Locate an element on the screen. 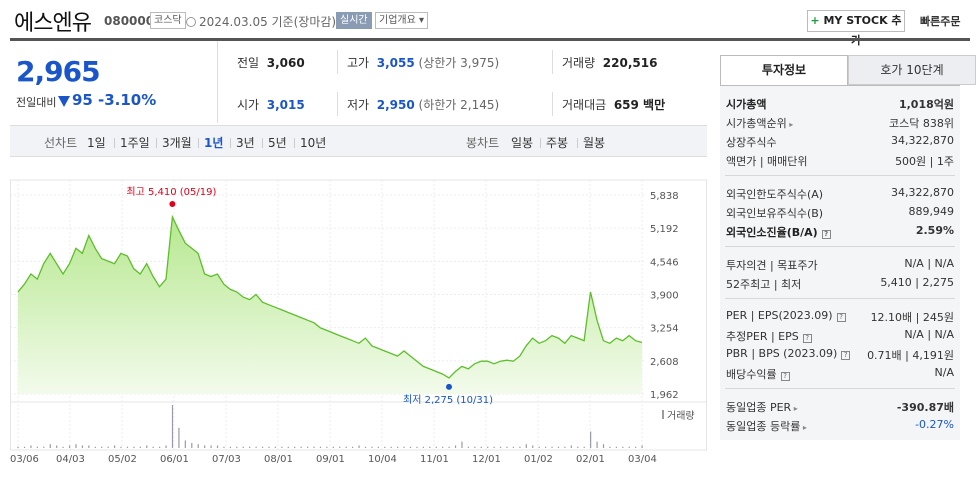 Image resolution: width=976 pixels, height=480 pixels. period-tab-4: 3년 is located at coordinates (245, 143).